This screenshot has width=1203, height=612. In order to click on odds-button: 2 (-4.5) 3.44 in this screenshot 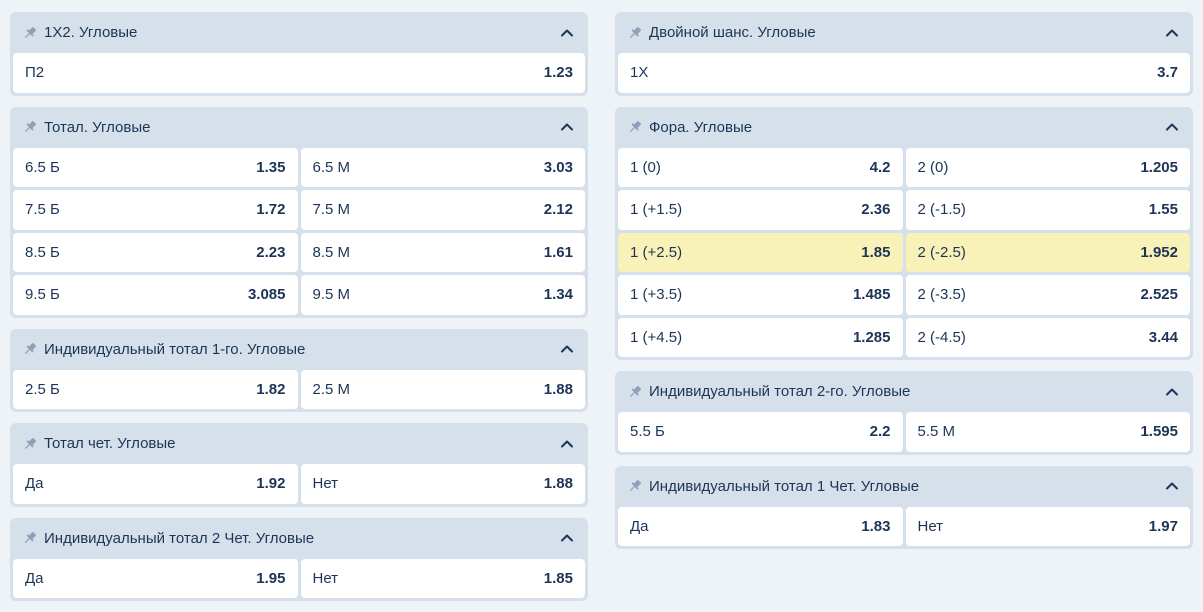, I will do `click(1047, 337)`.